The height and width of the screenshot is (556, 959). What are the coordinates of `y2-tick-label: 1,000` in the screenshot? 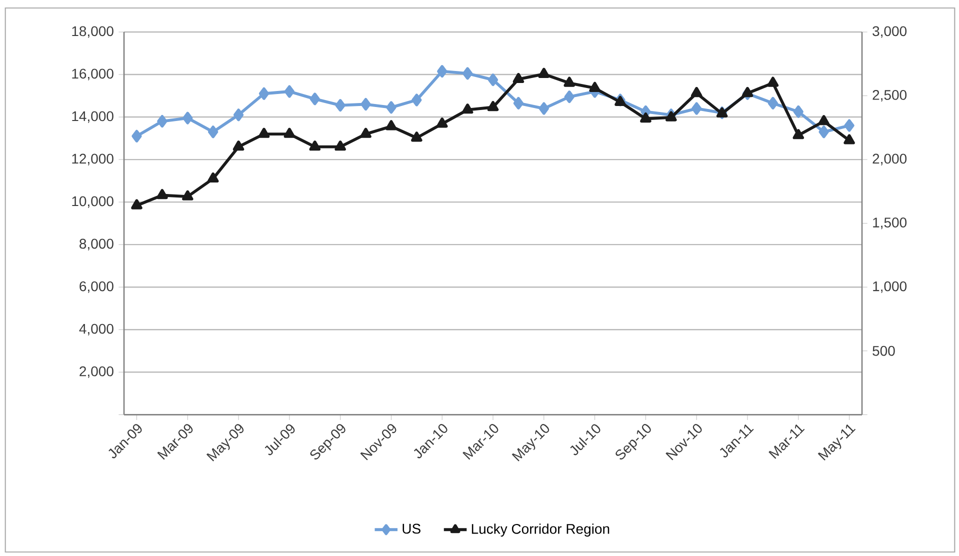 It's located at (890, 287).